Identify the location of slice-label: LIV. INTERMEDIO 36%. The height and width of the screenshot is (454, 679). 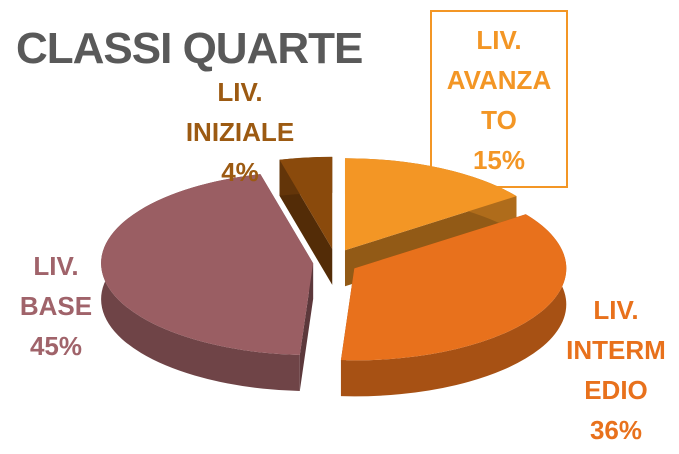
(616, 370).